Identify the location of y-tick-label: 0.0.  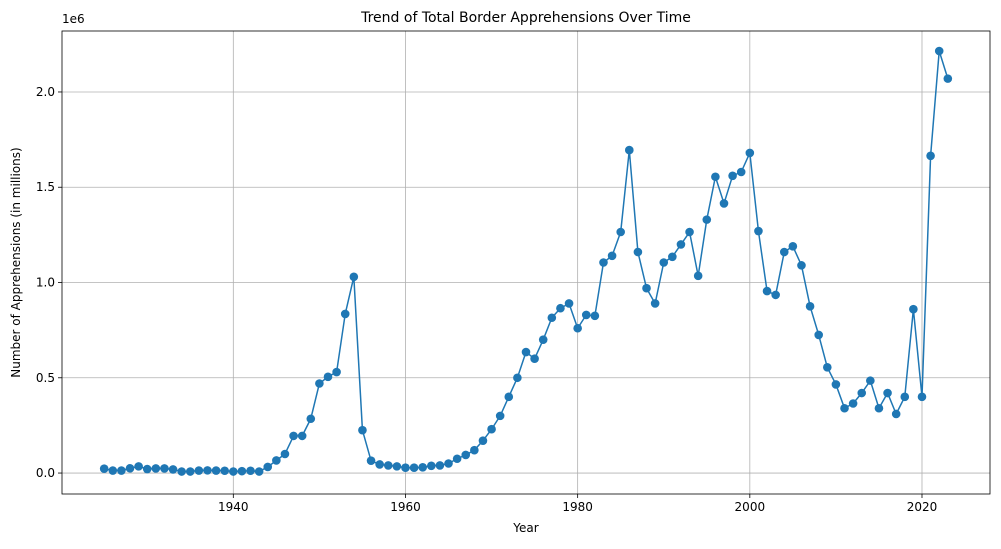
(45, 473).